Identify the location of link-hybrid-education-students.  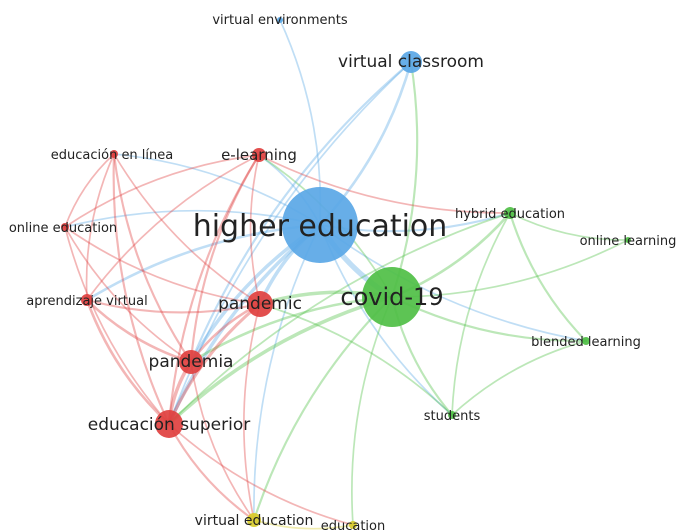
(481, 314).